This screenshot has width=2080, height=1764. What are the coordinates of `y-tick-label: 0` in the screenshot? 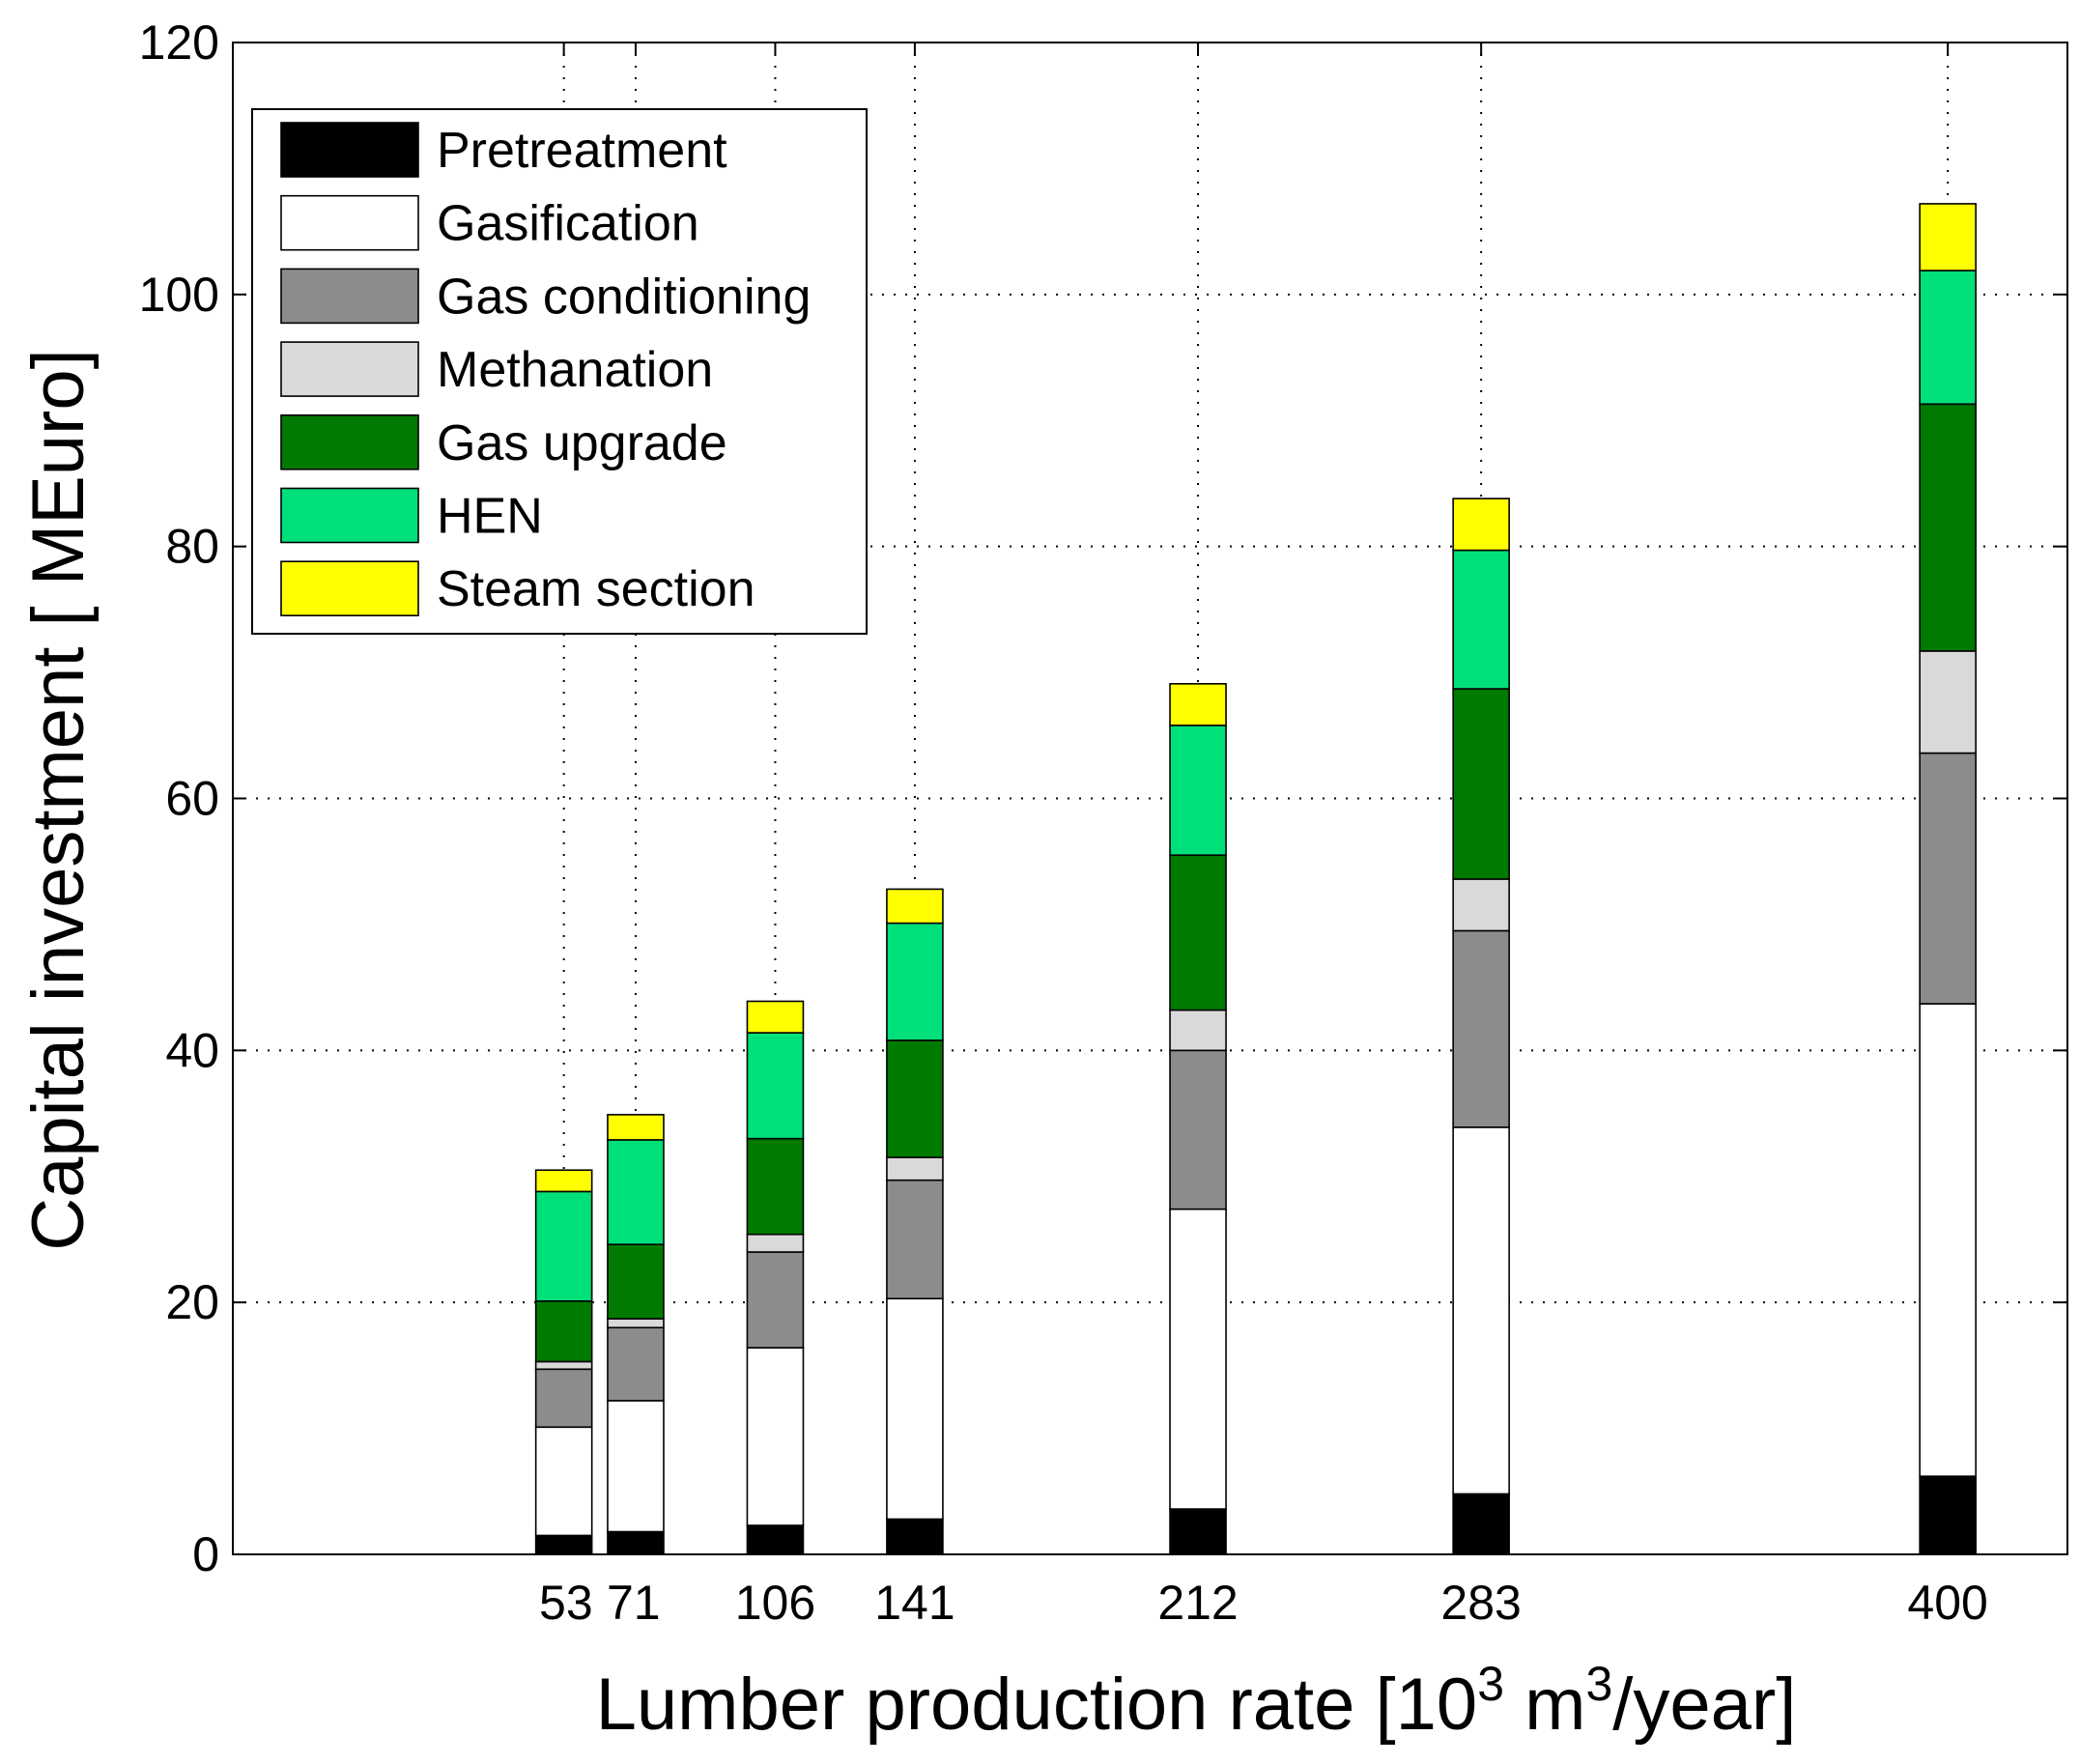 It's located at (206, 1554).